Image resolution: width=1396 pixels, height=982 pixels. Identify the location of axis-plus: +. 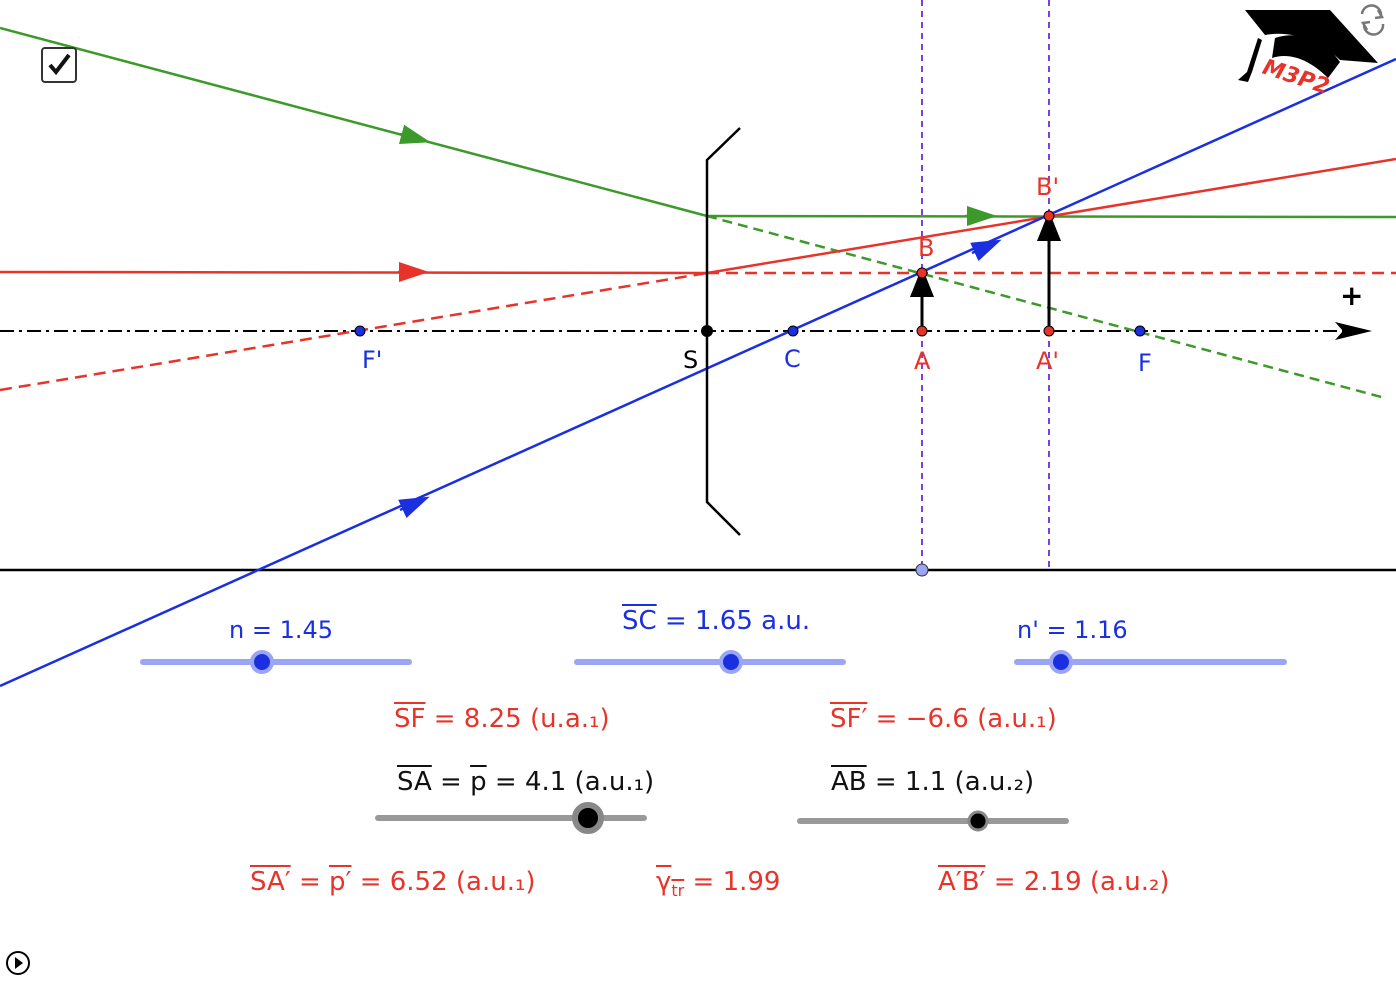
(1351, 295).